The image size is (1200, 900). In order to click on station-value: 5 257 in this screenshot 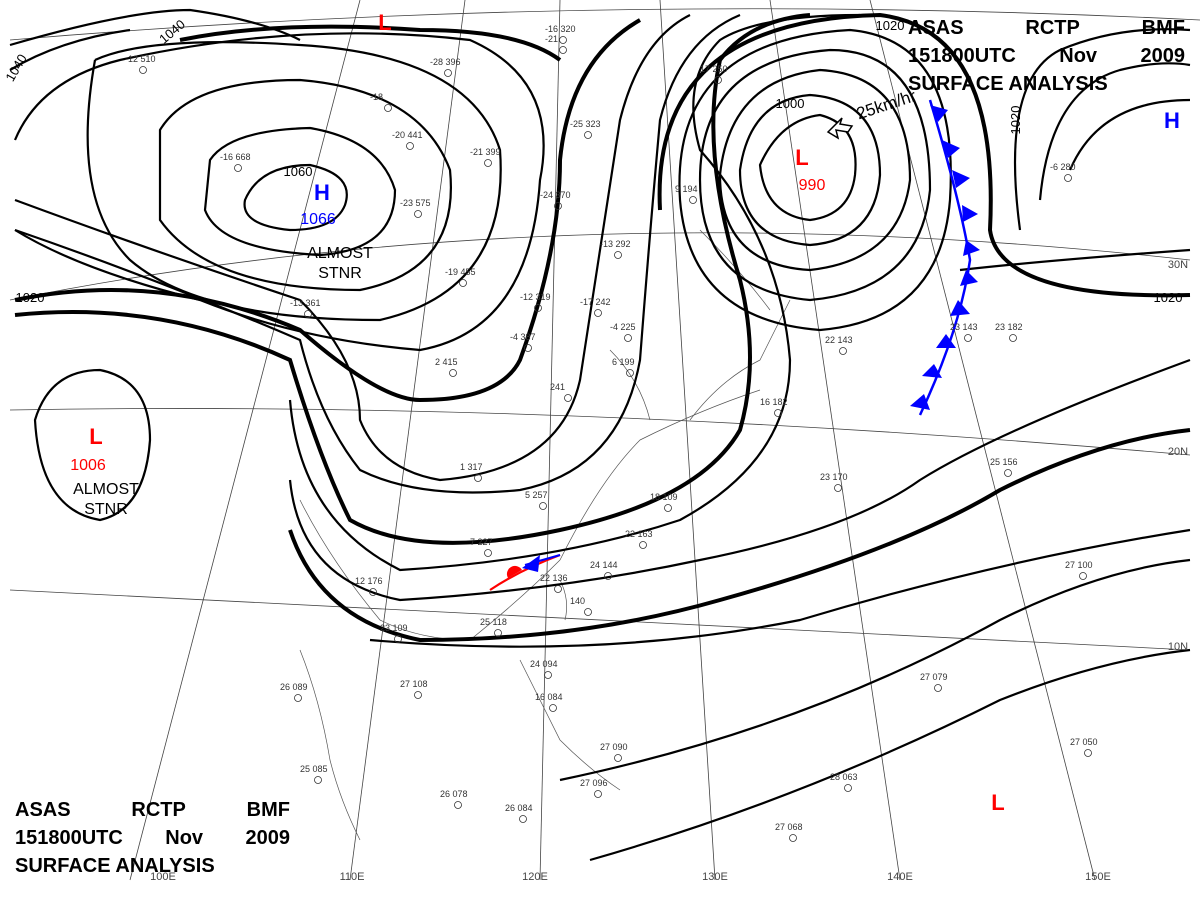, I will do `click(536, 495)`.